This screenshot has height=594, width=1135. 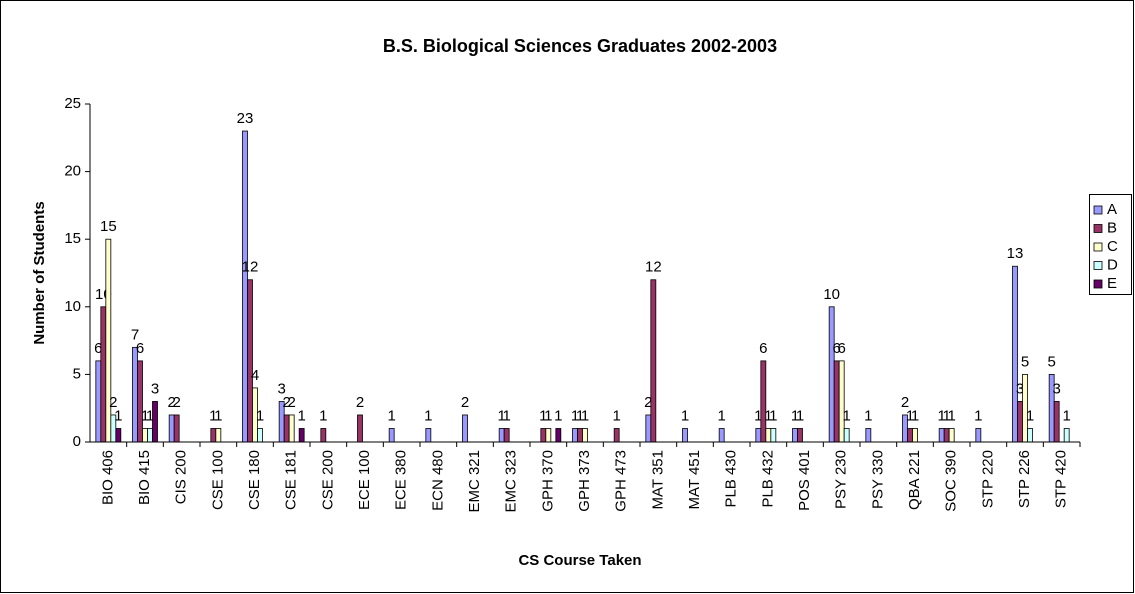 I want to click on value-label: 23, so click(x=245, y=118).